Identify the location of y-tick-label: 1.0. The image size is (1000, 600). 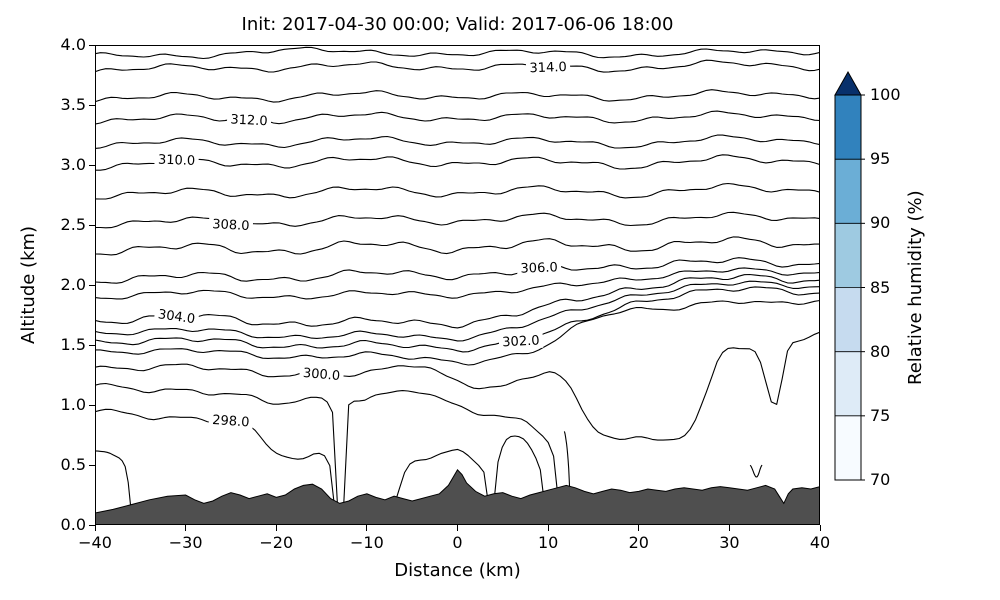
(73, 404).